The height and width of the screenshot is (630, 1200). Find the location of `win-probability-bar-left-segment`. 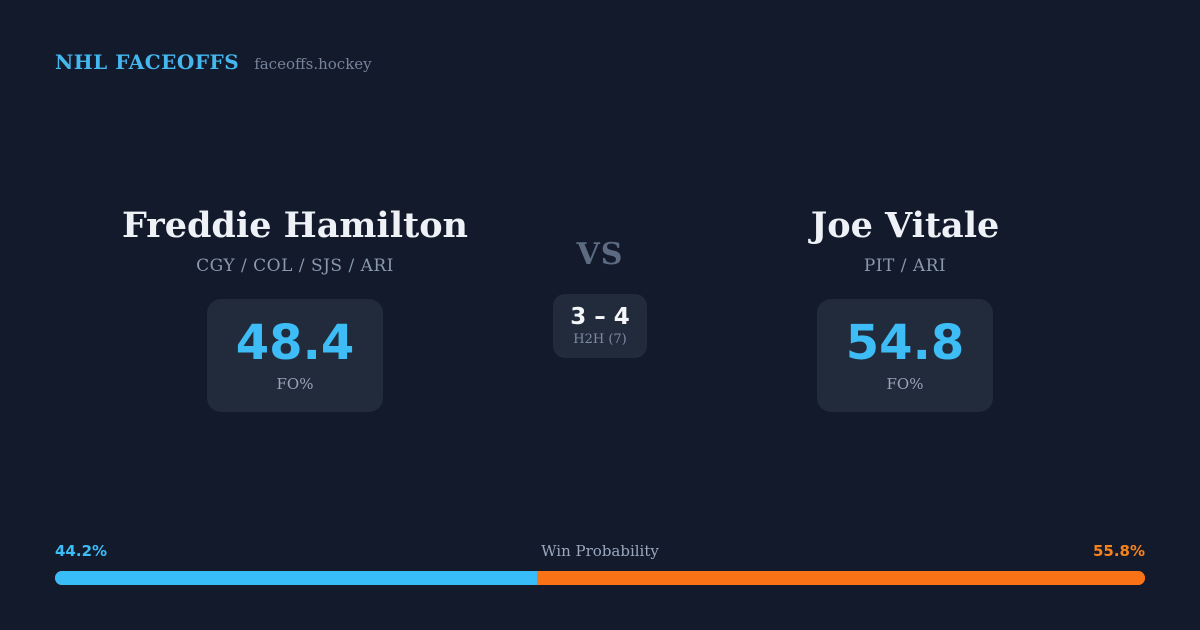

win-probability-bar-left-segment is located at coordinates (296, 578).